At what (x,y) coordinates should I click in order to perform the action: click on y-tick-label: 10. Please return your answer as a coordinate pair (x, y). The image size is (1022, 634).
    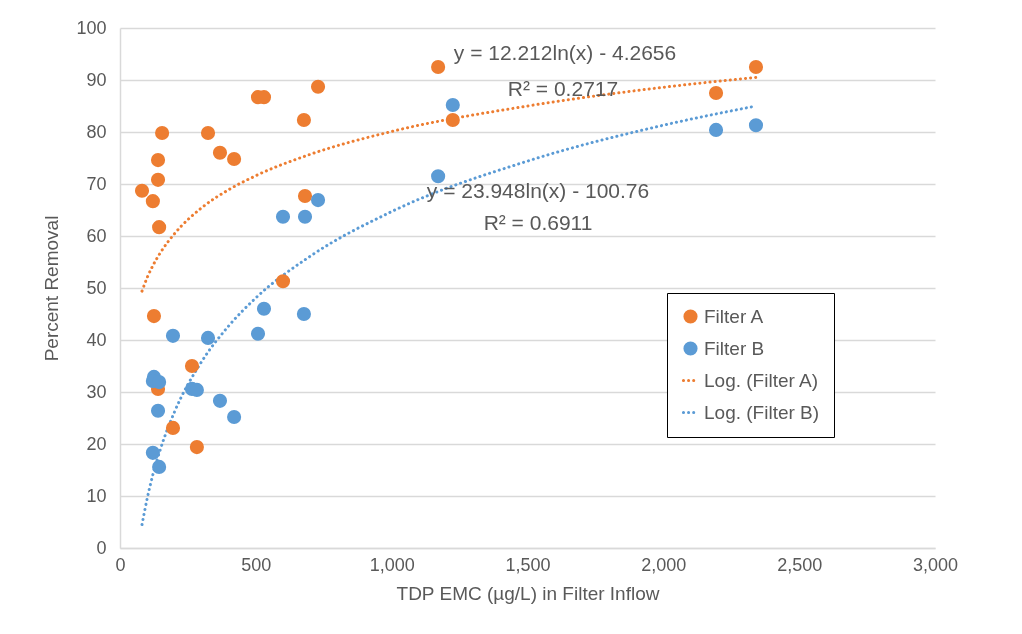
    Looking at the image, I should click on (96, 495).